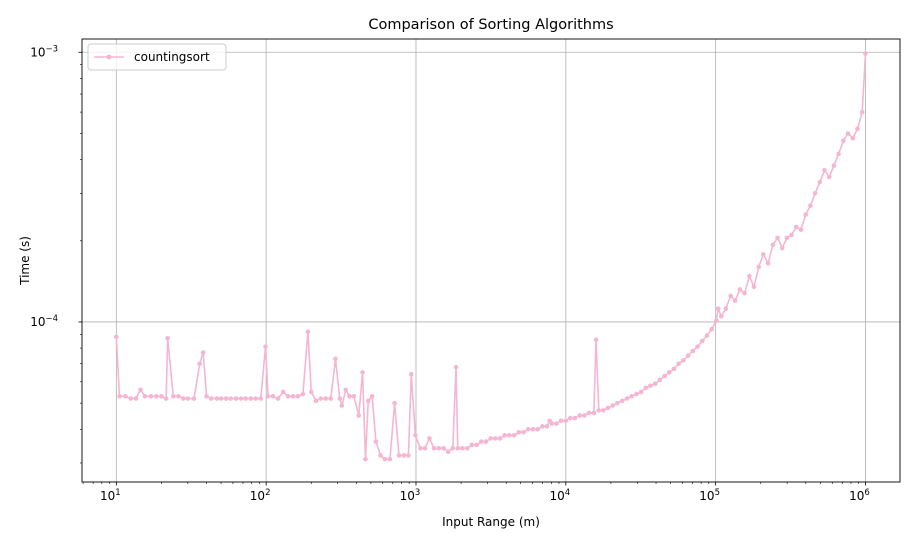 The height and width of the screenshot is (533, 924). Describe the element at coordinates (44, 51) in the screenshot. I see `y-tick-label: 10−3` at that location.